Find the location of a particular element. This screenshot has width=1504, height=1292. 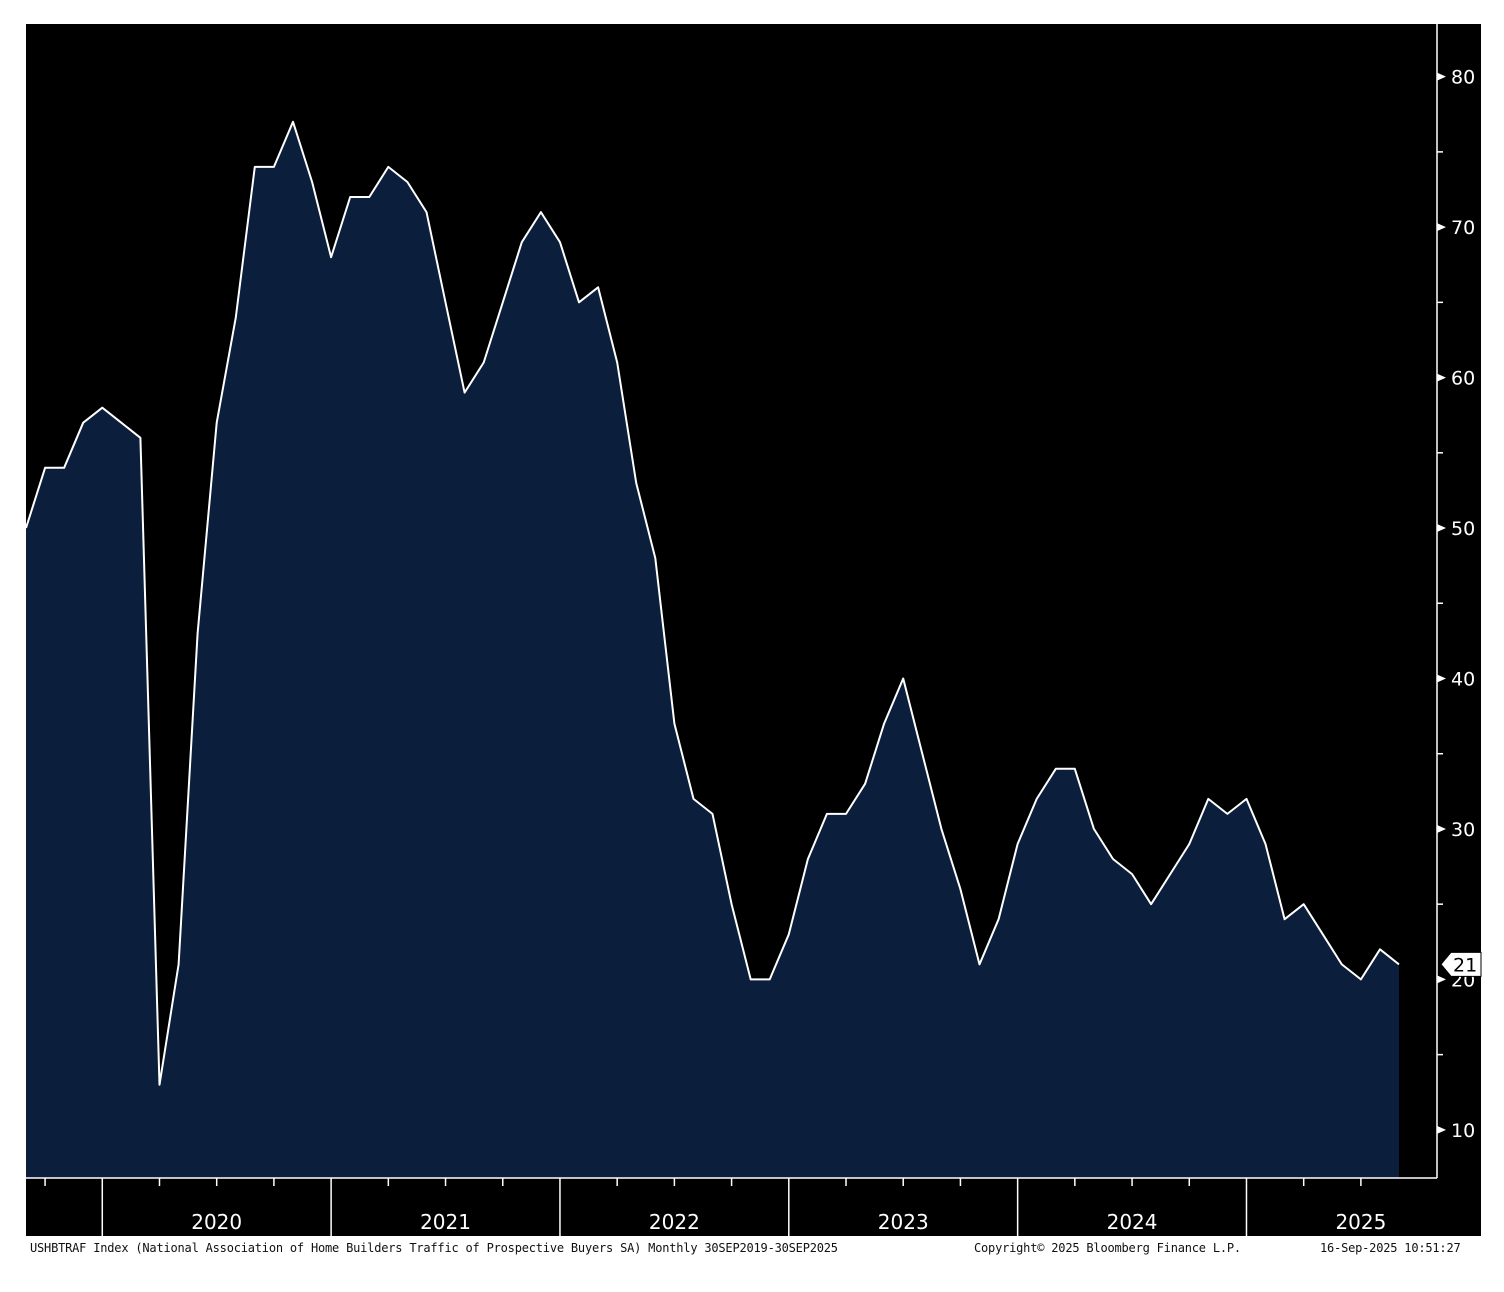

y-tick-label: 60 is located at coordinates (1463, 379).